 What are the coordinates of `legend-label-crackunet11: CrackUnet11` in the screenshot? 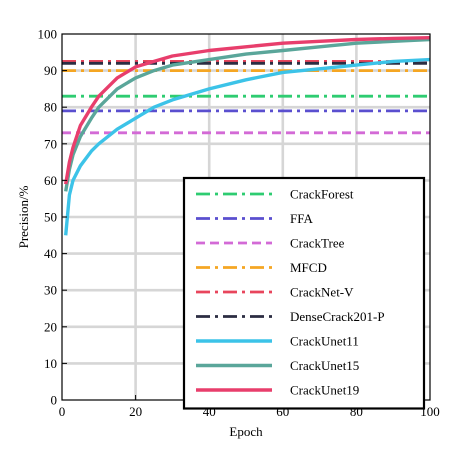 It's located at (324, 341).